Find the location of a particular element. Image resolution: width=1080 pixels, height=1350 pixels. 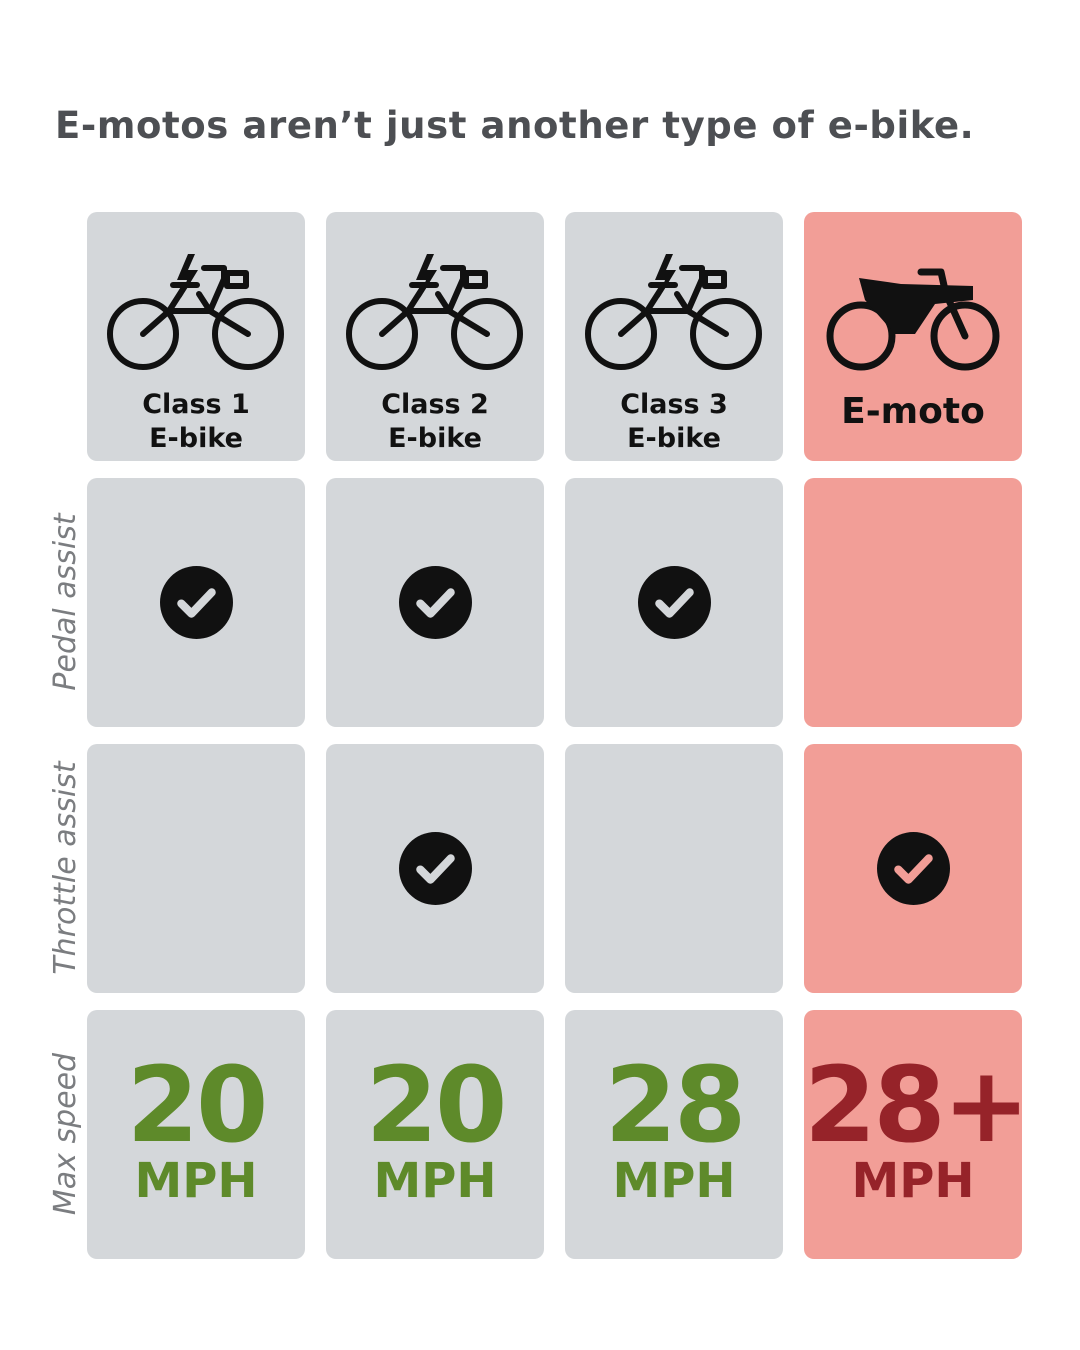

motorbike-icon is located at coordinates (913, 319).